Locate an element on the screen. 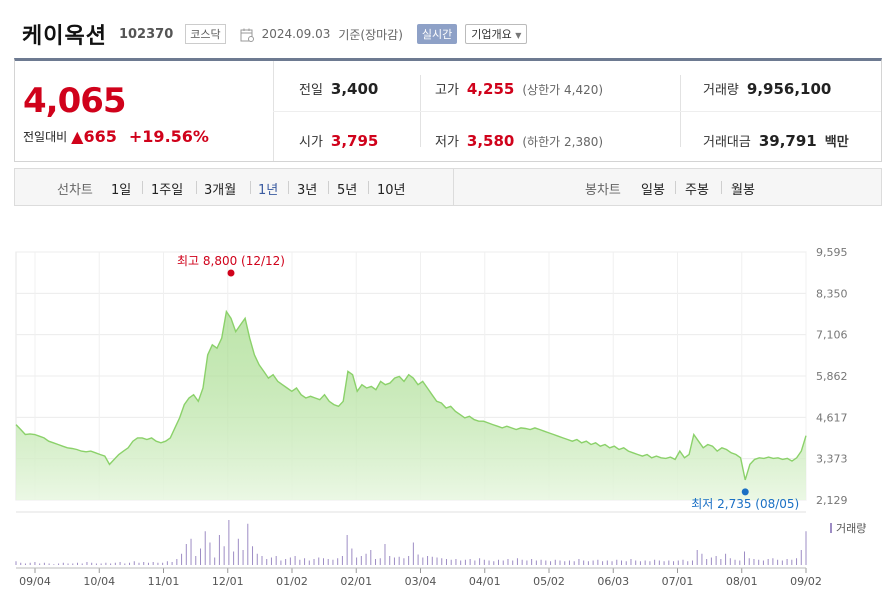  period-1y: 1년 is located at coordinates (268, 190).